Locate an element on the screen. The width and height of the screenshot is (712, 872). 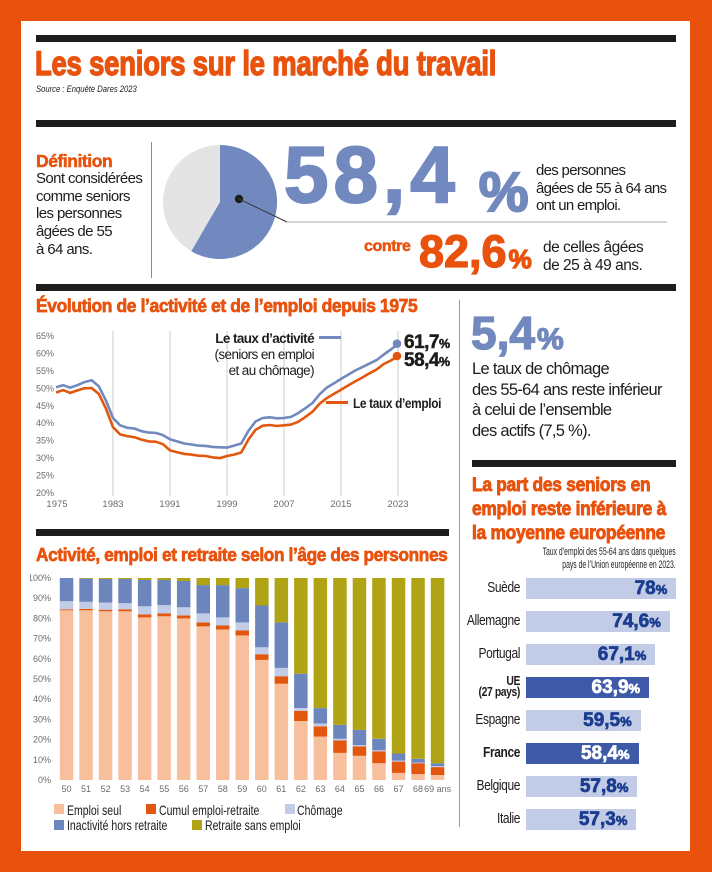
svg-text: 58 is located at coordinates (223, 789).